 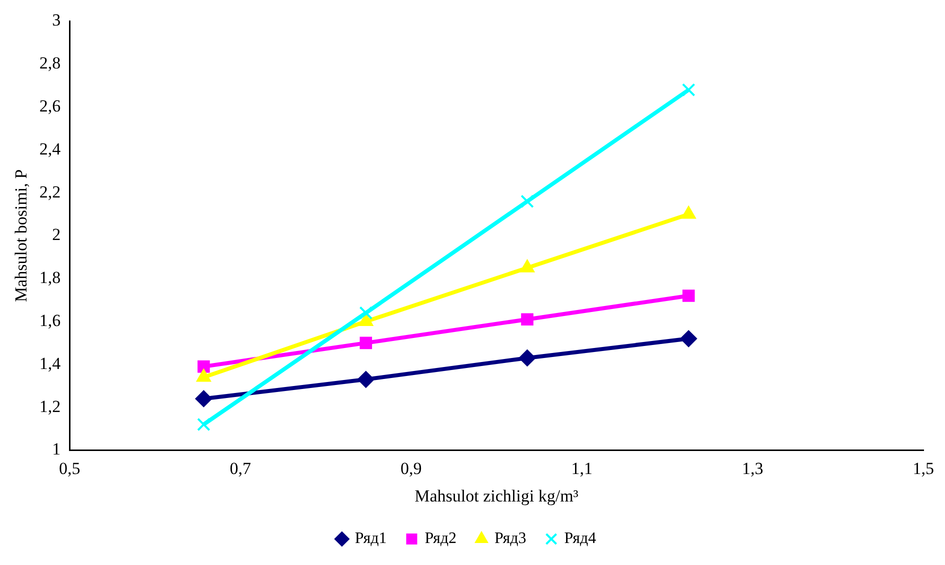 What do you see at coordinates (753, 468) in the screenshot?
I see `x-tick-label: 1,3` at bounding box center [753, 468].